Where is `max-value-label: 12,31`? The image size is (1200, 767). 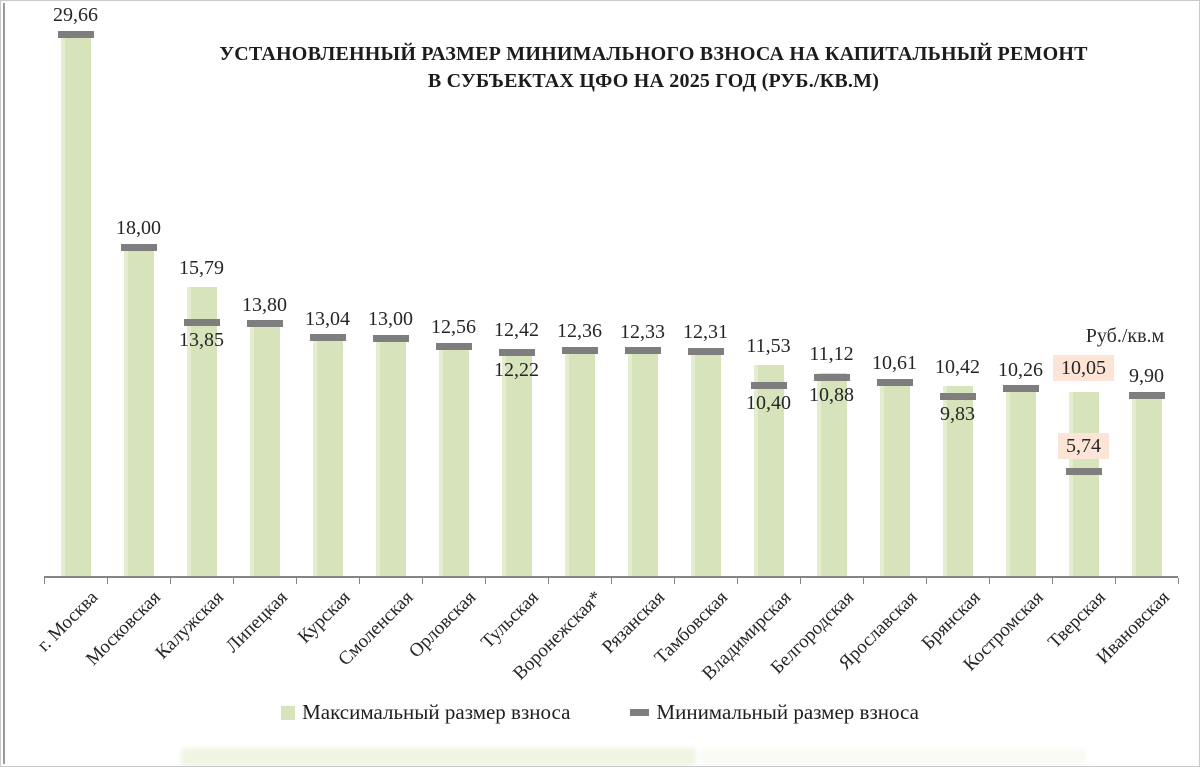
max-value-label: 12,31 is located at coordinates (706, 332).